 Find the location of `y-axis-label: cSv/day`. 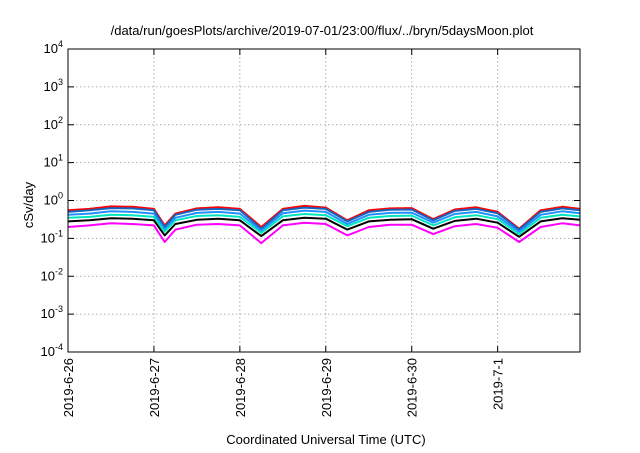

y-axis-label: cSv/day is located at coordinates (28, 204).